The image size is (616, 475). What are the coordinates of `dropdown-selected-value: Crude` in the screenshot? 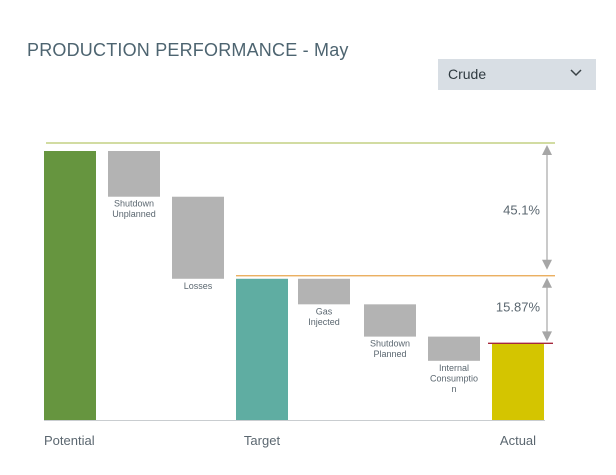 It's located at (467, 74).